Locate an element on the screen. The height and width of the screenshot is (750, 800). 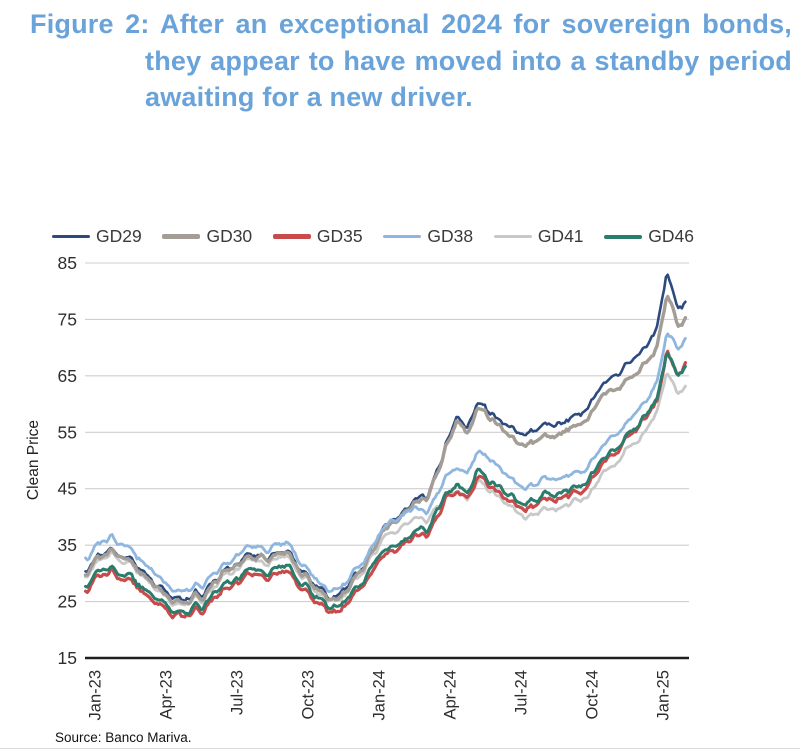
legend-swatch-gd35 is located at coordinates (291, 236).